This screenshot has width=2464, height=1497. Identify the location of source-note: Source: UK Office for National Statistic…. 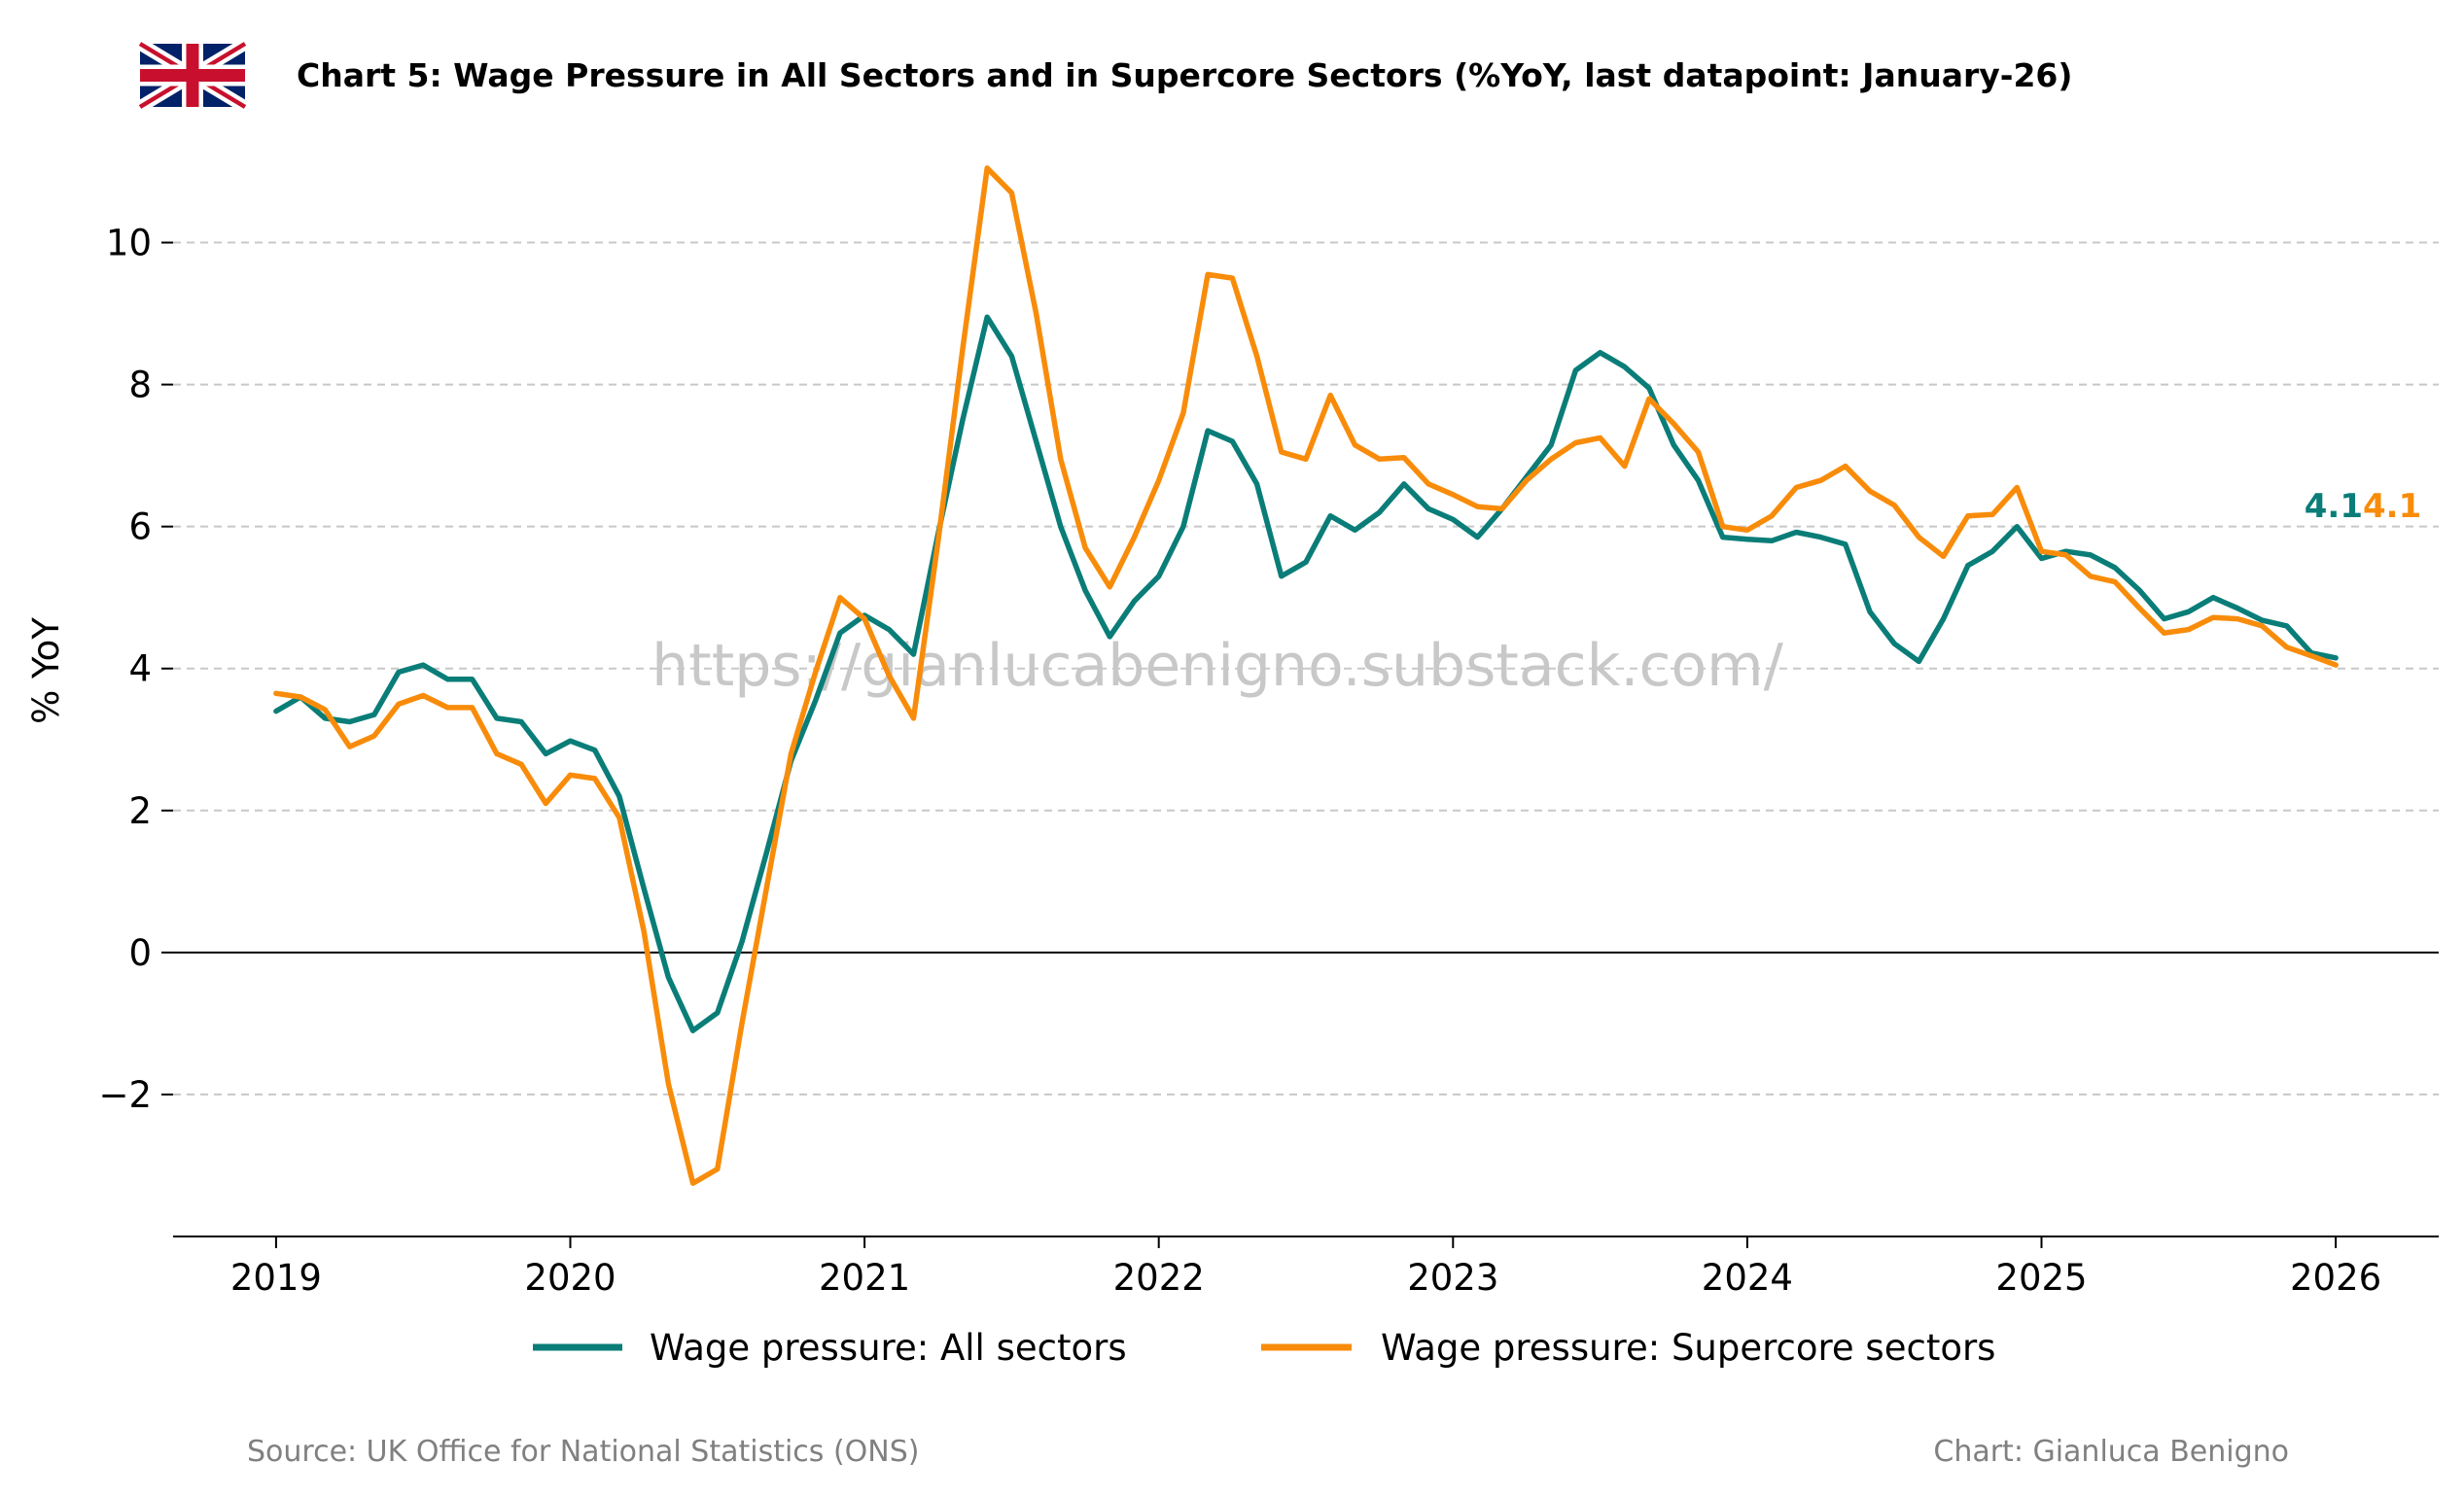
(583, 1452).